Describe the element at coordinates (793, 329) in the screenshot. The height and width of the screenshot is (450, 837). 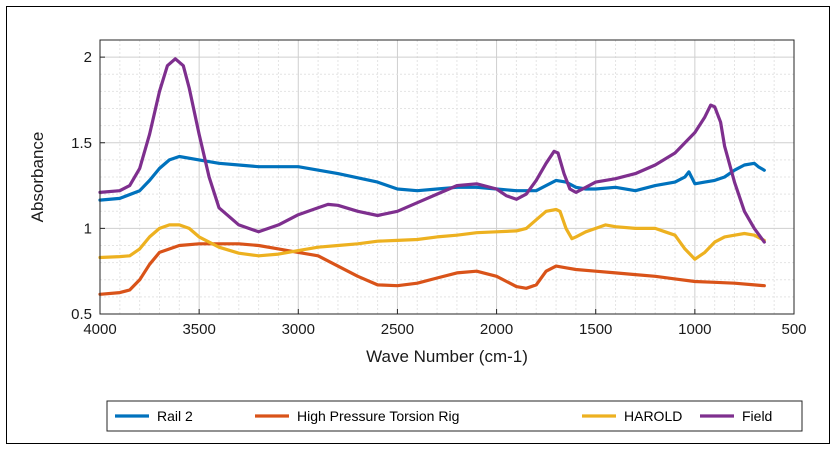
I see `x-tick-label: 500` at that location.